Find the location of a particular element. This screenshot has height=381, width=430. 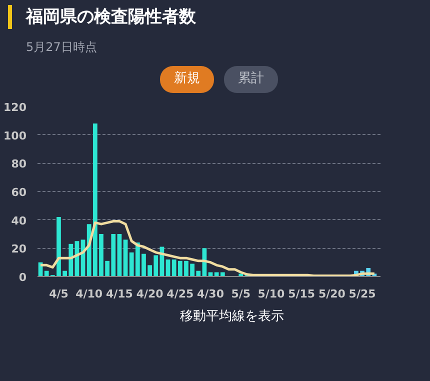

y-tick-label: 40 is located at coordinates (19, 221).